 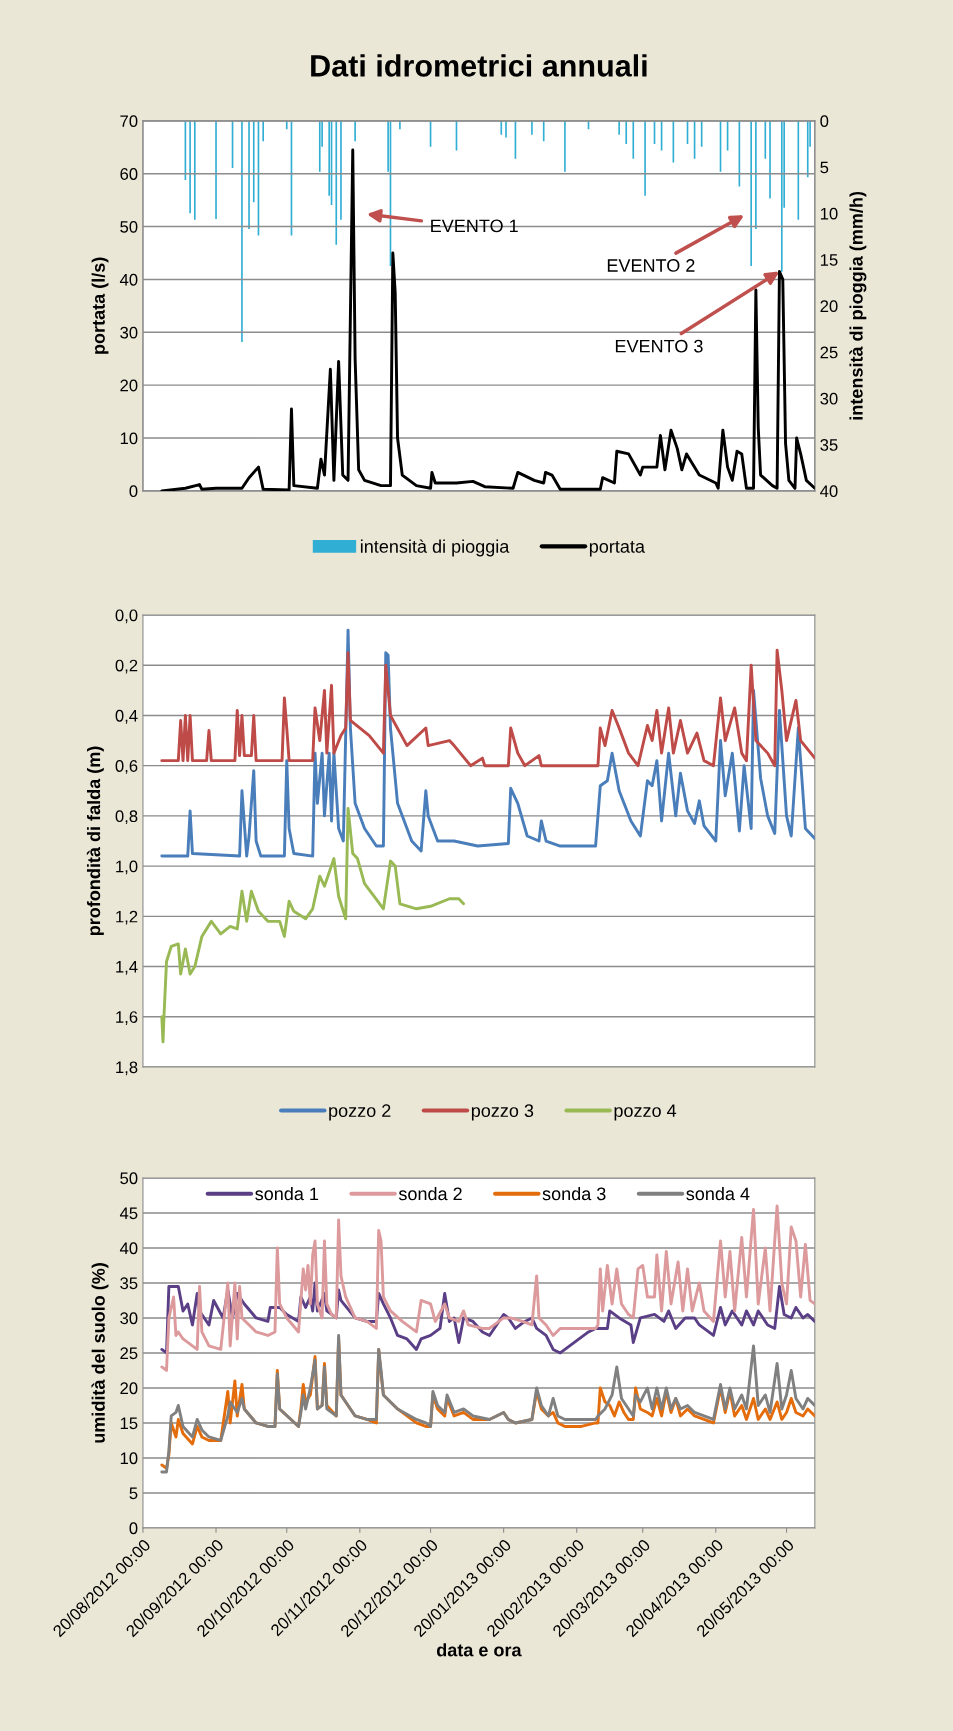 What do you see at coordinates (95, 841) in the screenshot?
I see `y-axis-title: profondità di falda (m)` at bounding box center [95, 841].